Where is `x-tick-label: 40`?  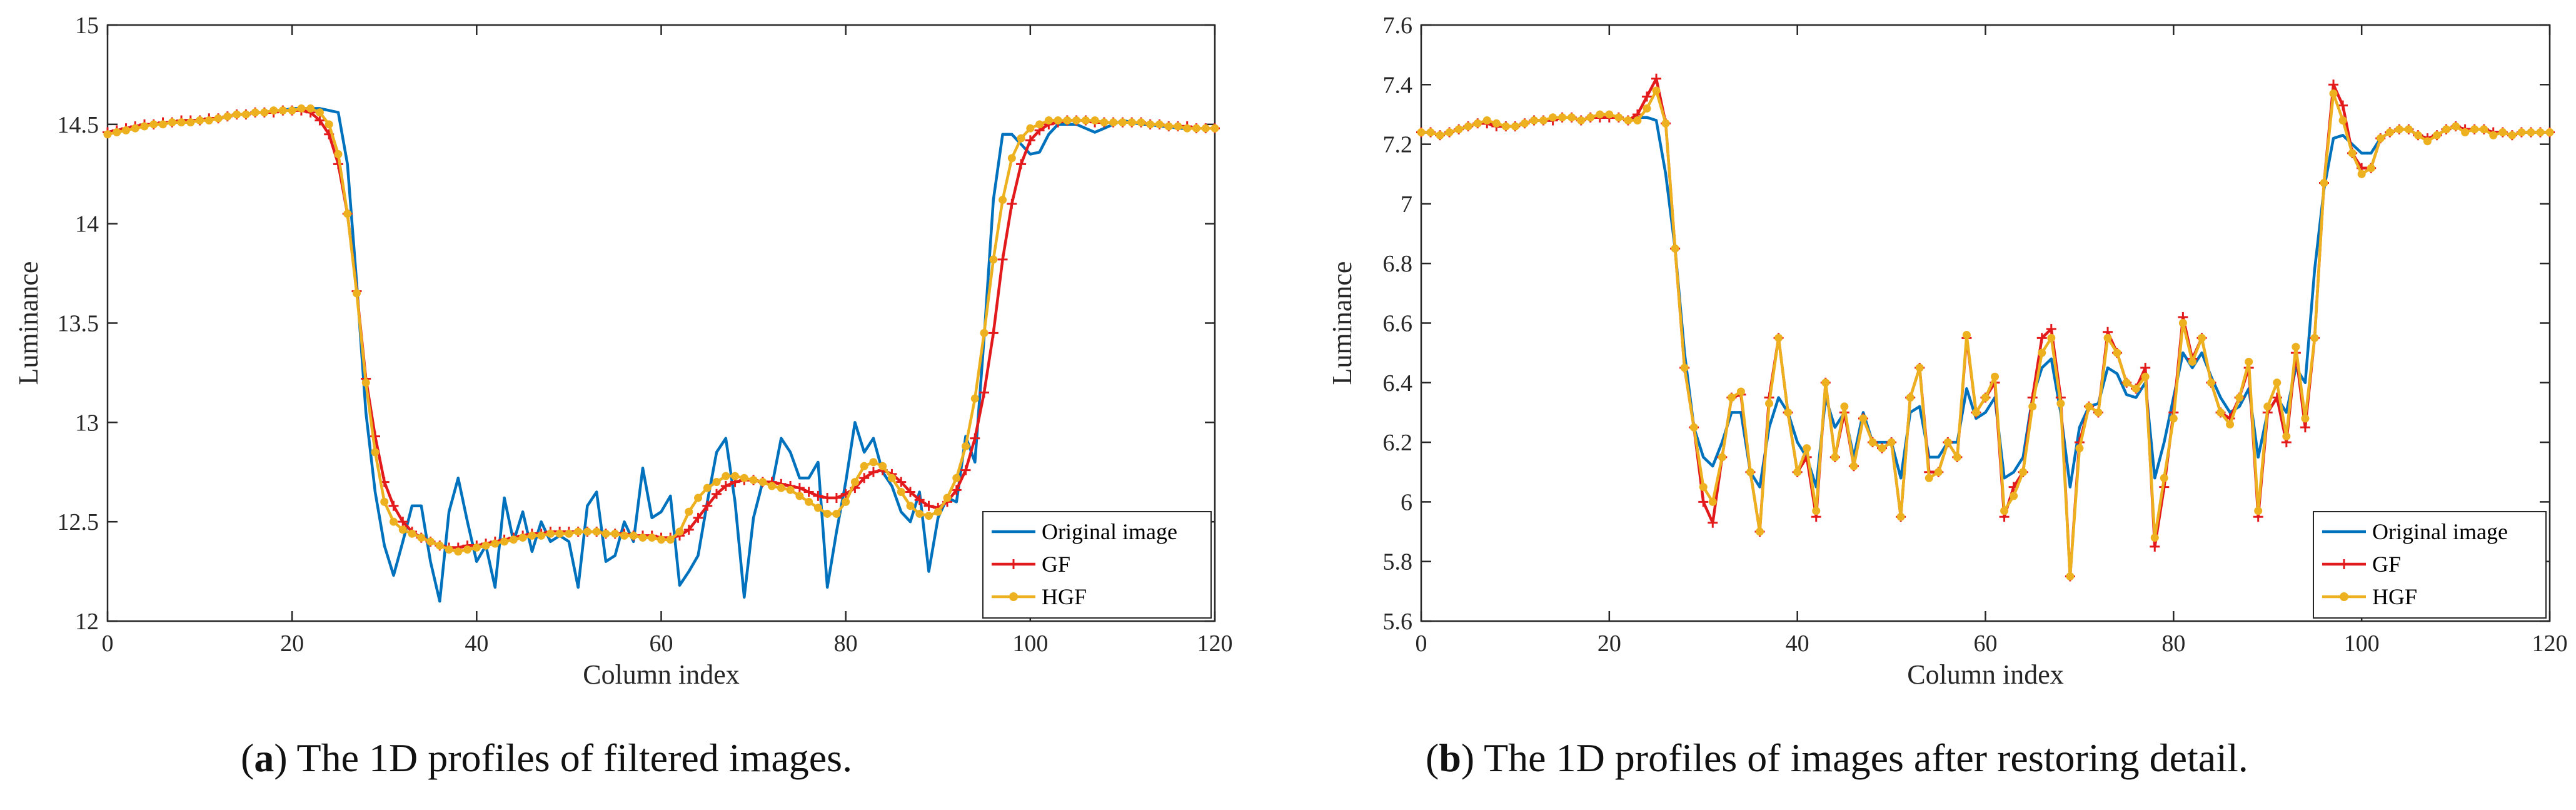 x-tick-label: 40 is located at coordinates (476, 643).